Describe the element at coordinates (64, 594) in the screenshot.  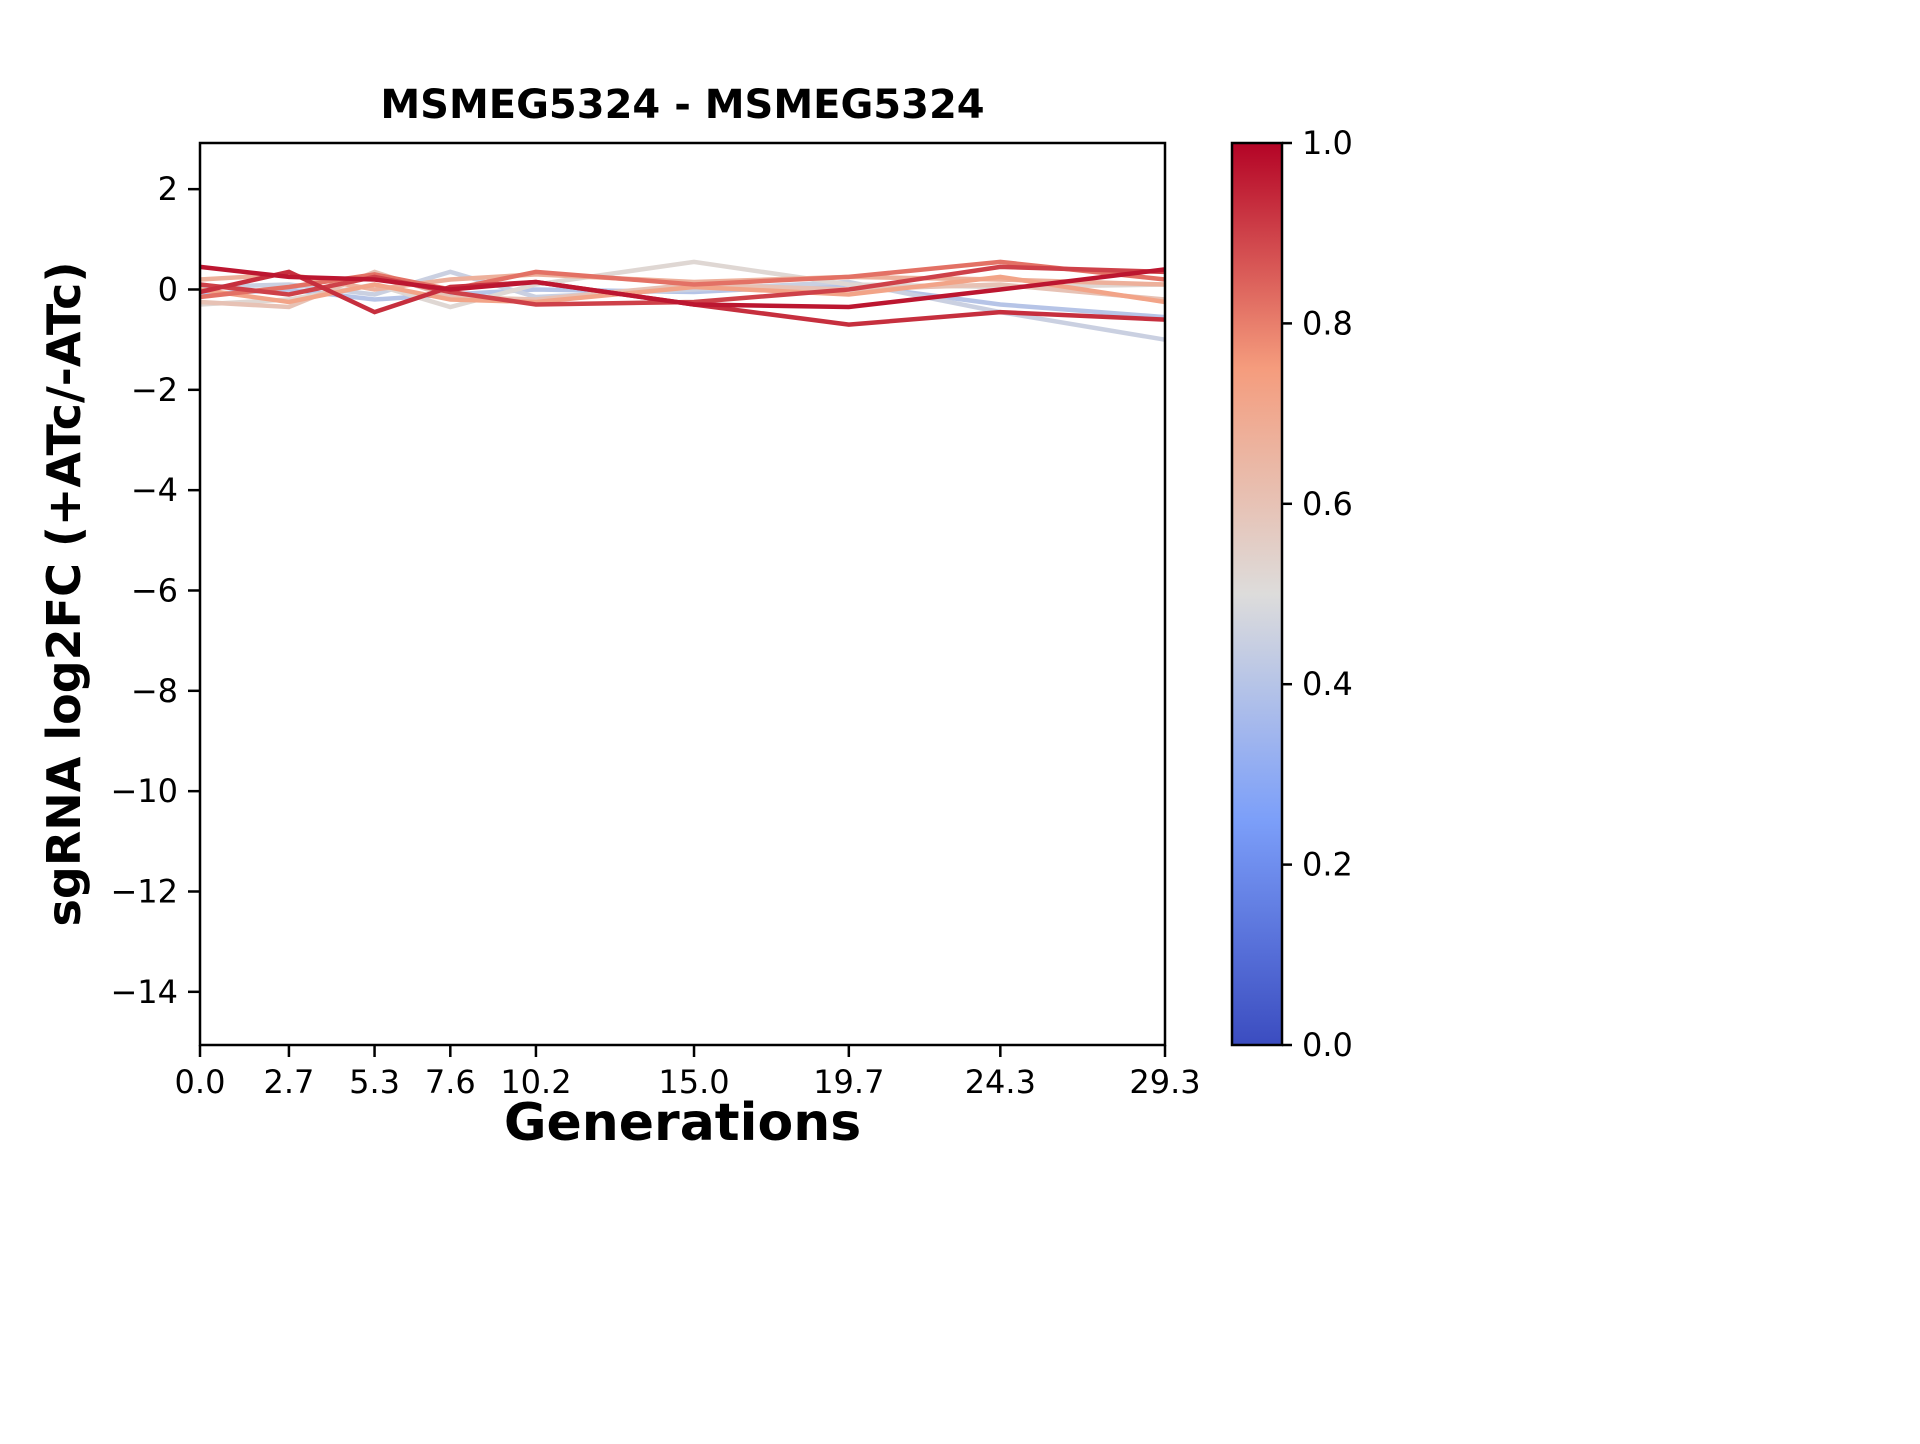
I see `y-axis-label: sgRNA log2FC (+ATc/-ATc)` at that location.